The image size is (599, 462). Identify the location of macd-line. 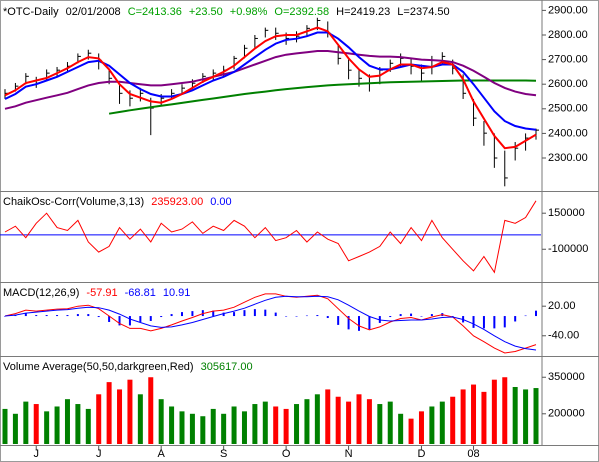
(270, 323).